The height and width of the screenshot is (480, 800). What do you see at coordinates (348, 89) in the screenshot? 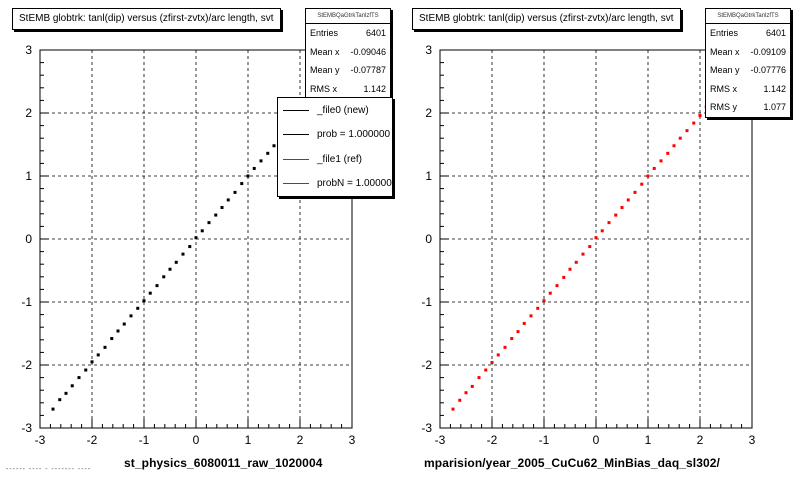
I see `stats-row-rms-x: RMS x 1.142` at bounding box center [348, 89].